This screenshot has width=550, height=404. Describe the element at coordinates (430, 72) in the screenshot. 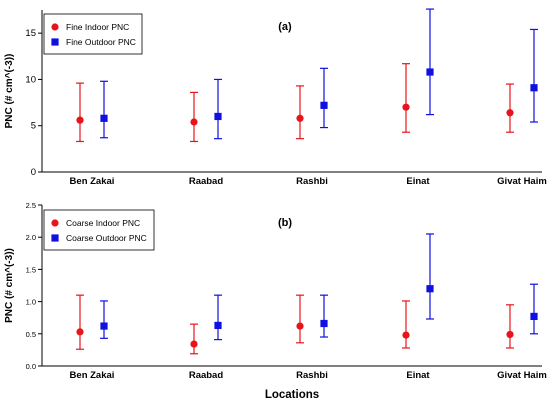

I see `panel-a-point-fine-outdoor-pnc-einat` at that location.